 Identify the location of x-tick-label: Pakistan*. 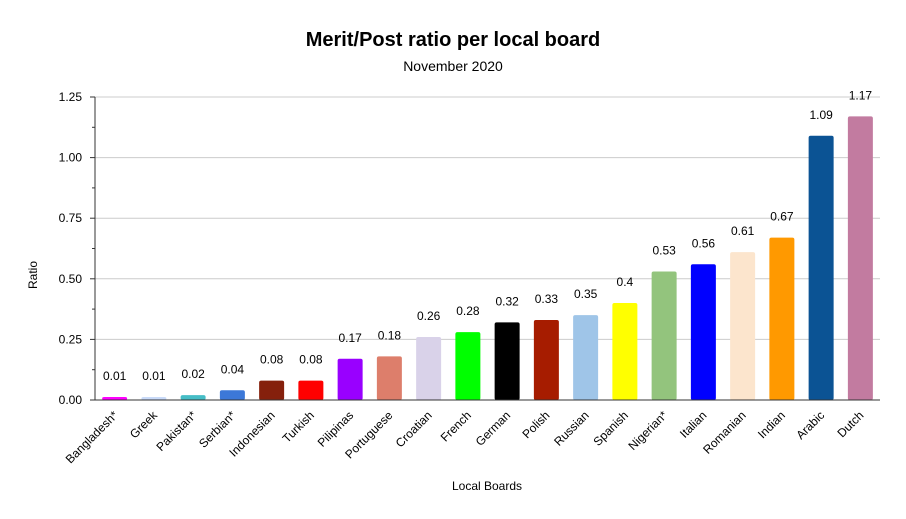
(176, 431).